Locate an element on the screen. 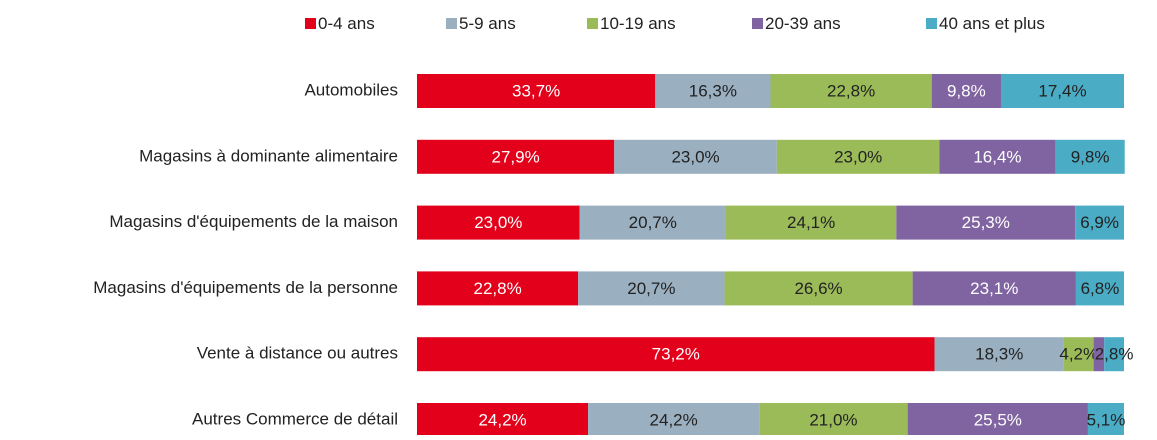 The width and height of the screenshot is (1157, 440). legend-label: 20-39 ans is located at coordinates (803, 23).